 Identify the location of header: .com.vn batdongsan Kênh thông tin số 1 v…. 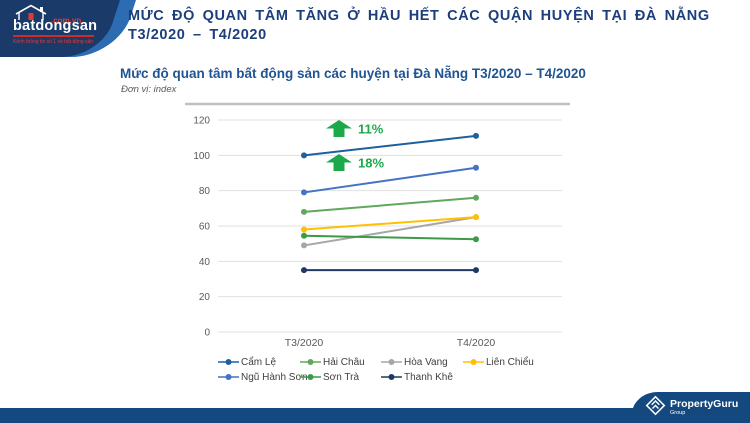
(375, 28).